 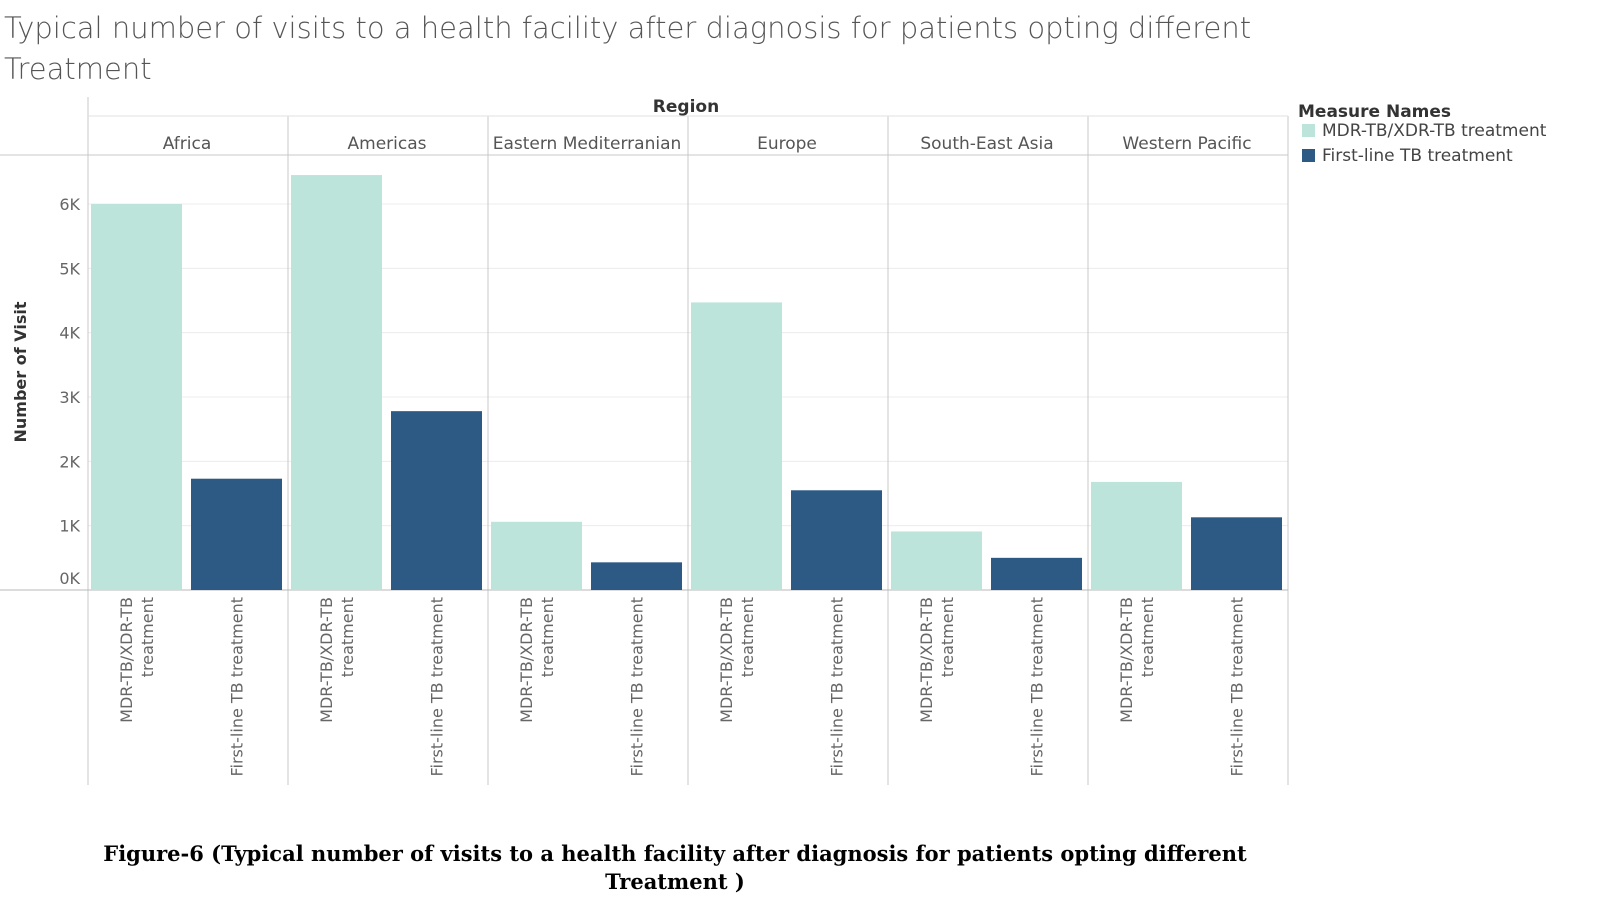 What do you see at coordinates (1417, 156) in the screenshot?
I see `legend-label: First-line TB treatment` at bounding box center [1417, 156].